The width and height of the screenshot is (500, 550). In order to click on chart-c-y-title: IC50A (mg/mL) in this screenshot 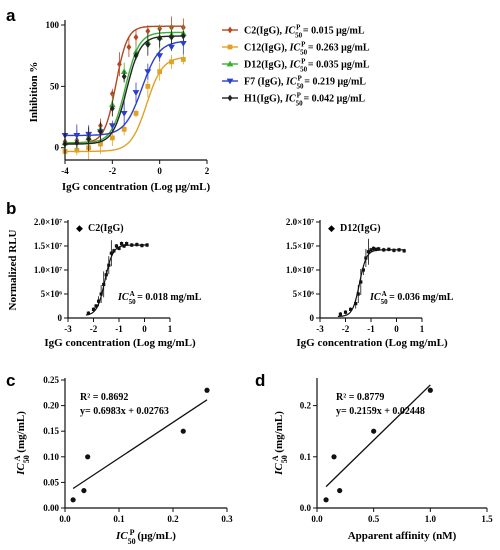, I will do `click(22, 443)`.